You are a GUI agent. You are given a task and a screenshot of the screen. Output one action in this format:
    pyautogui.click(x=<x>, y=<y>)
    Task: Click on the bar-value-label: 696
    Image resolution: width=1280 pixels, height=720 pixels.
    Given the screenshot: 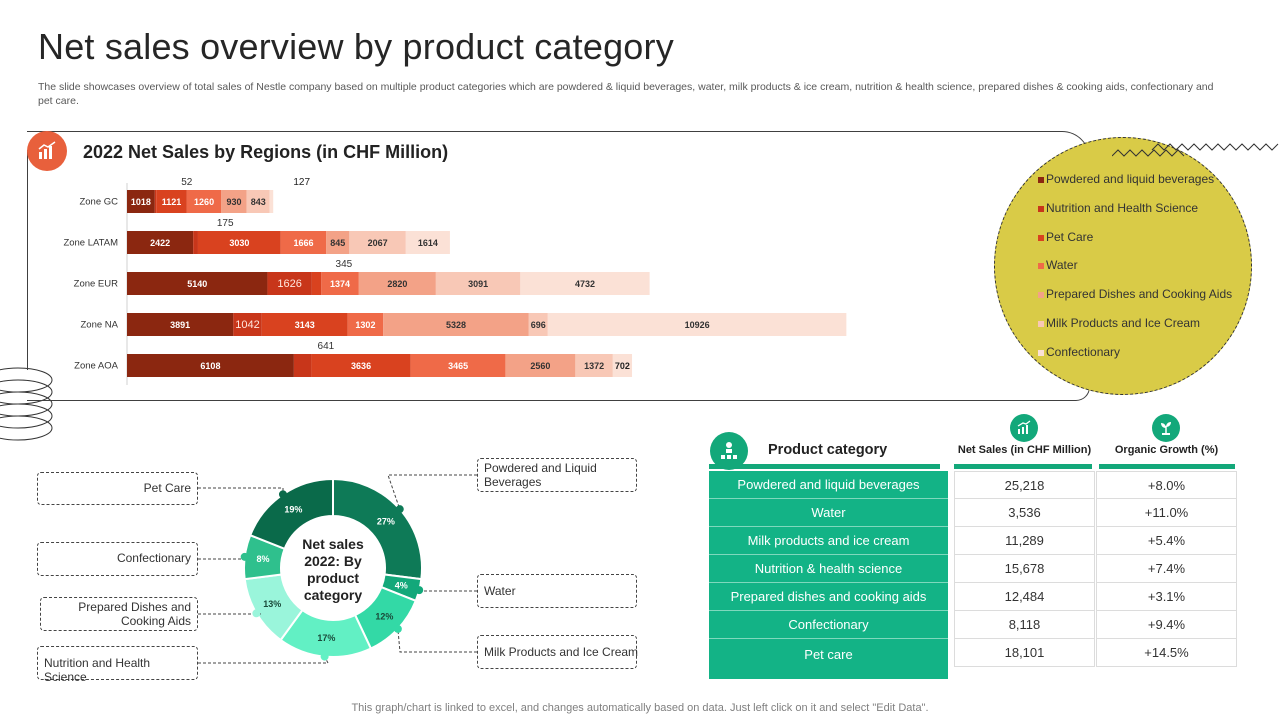 What is the action you would take?
    pyautogui.click(x=538, y=325)
    